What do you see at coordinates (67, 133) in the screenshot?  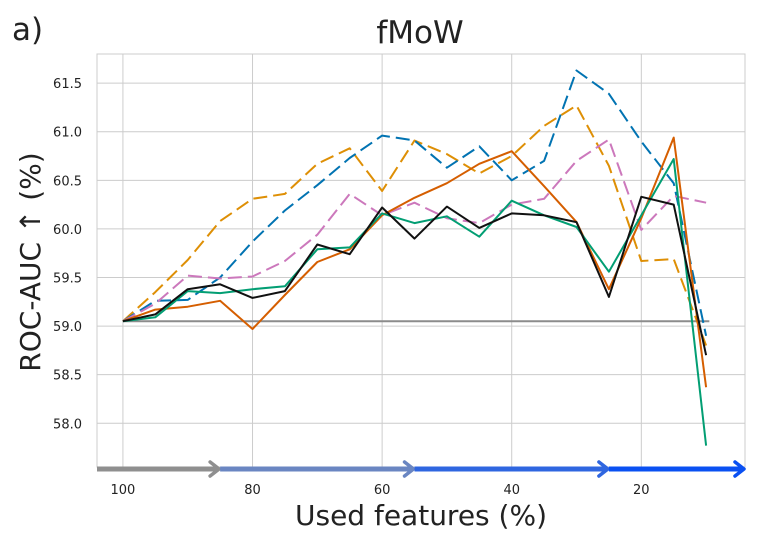 I see `y-tick-label: 61.0` at bounding box center [67, 133].